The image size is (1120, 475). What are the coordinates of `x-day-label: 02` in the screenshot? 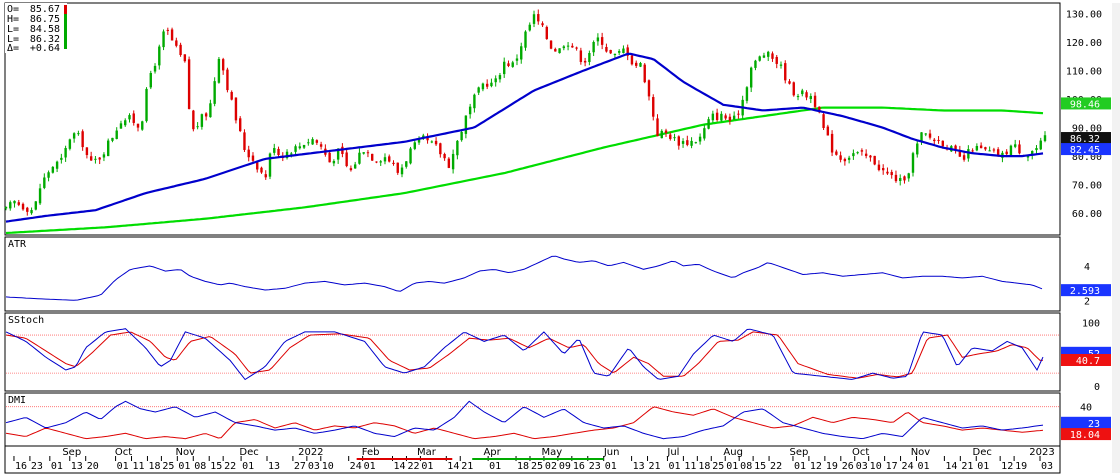 It's located at (551, 466).